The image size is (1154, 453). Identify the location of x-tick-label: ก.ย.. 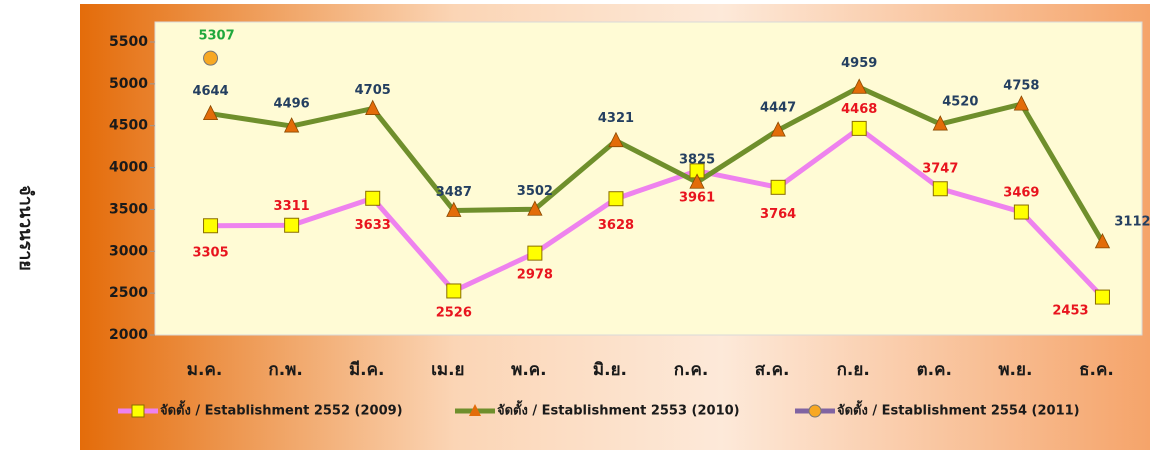
(853, 370).